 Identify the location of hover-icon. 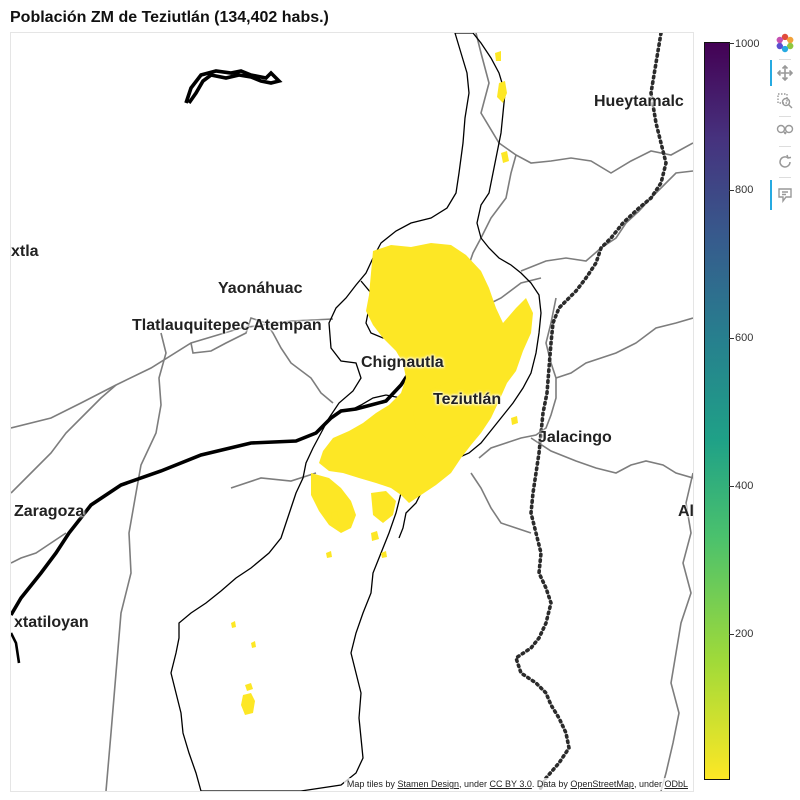
(785, 195).